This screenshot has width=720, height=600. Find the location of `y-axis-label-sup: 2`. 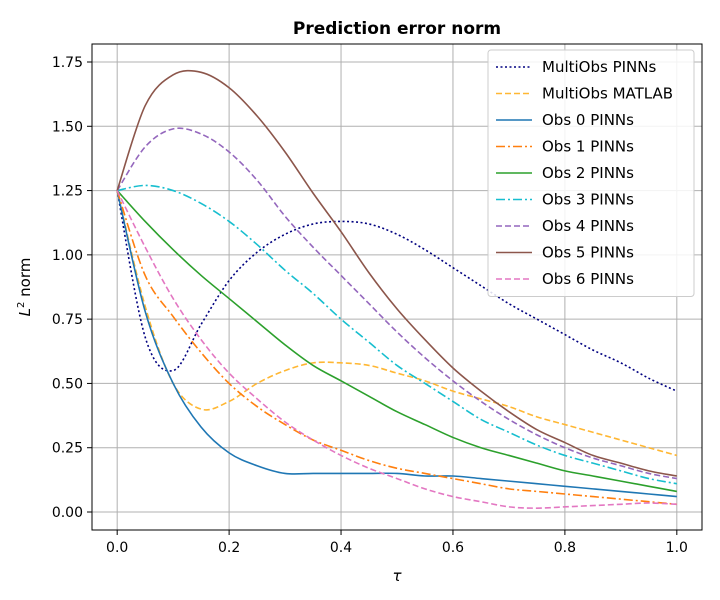

y-axis-label-sup: 2 is located at coordinates (21, 305).